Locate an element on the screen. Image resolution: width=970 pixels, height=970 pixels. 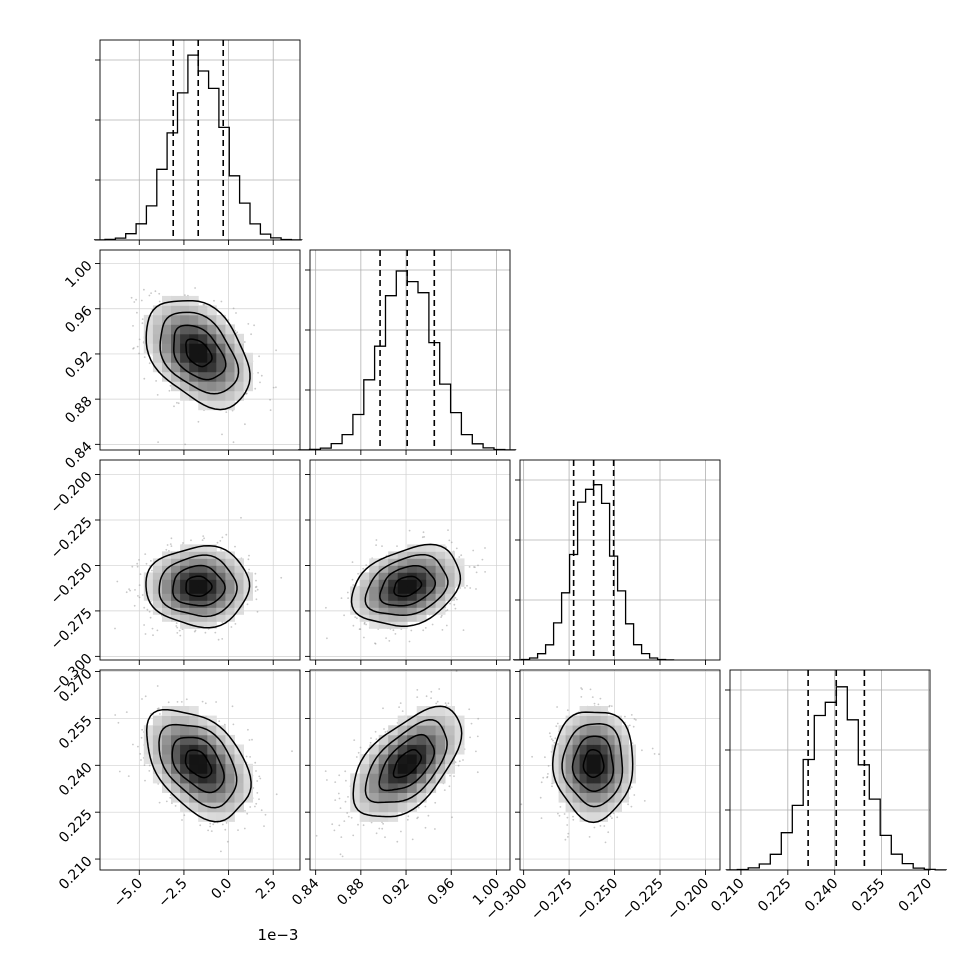
histogram-series is located at coordinates (593, 572).